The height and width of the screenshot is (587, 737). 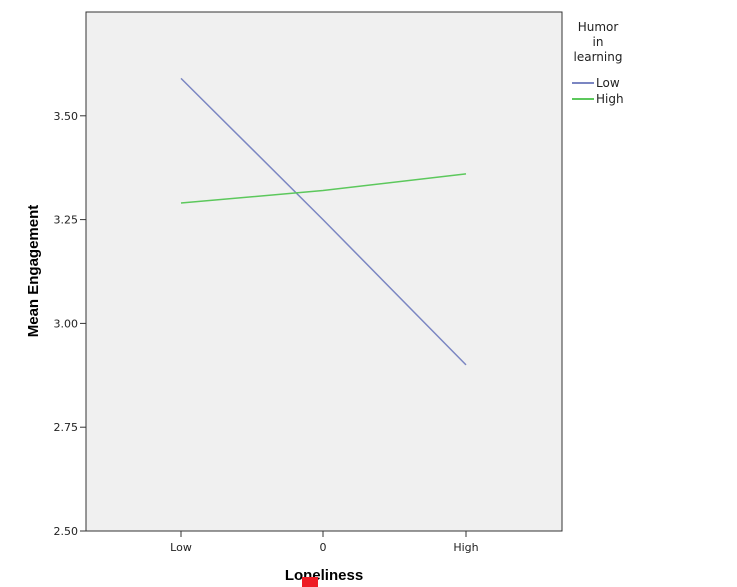 I want to click on y-tick-label: 2.50, so click(x=66, y=531).